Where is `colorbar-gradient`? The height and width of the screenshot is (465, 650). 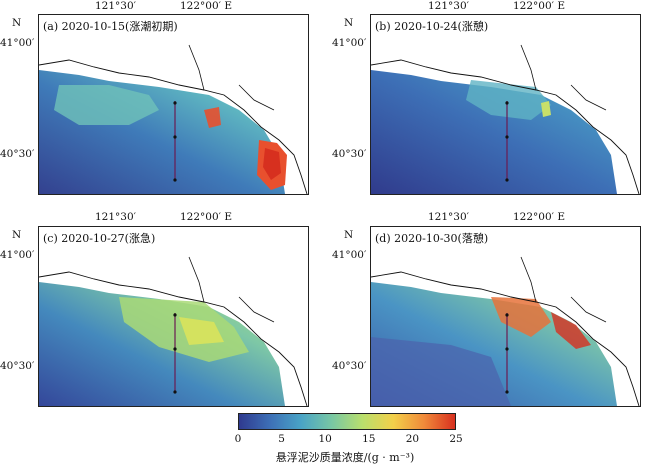 colorbar-gradient is located at coordinates (347, 421).